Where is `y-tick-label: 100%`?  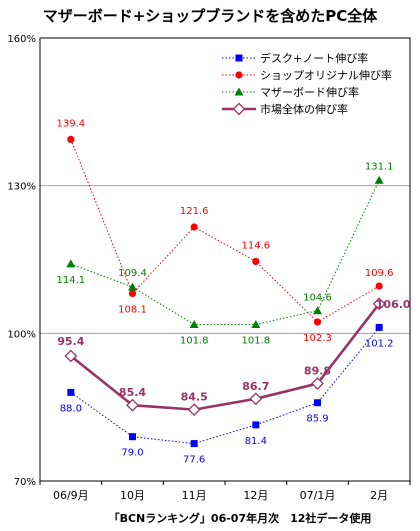 y-tick-label: 100% is located at coordinates (21, 334).